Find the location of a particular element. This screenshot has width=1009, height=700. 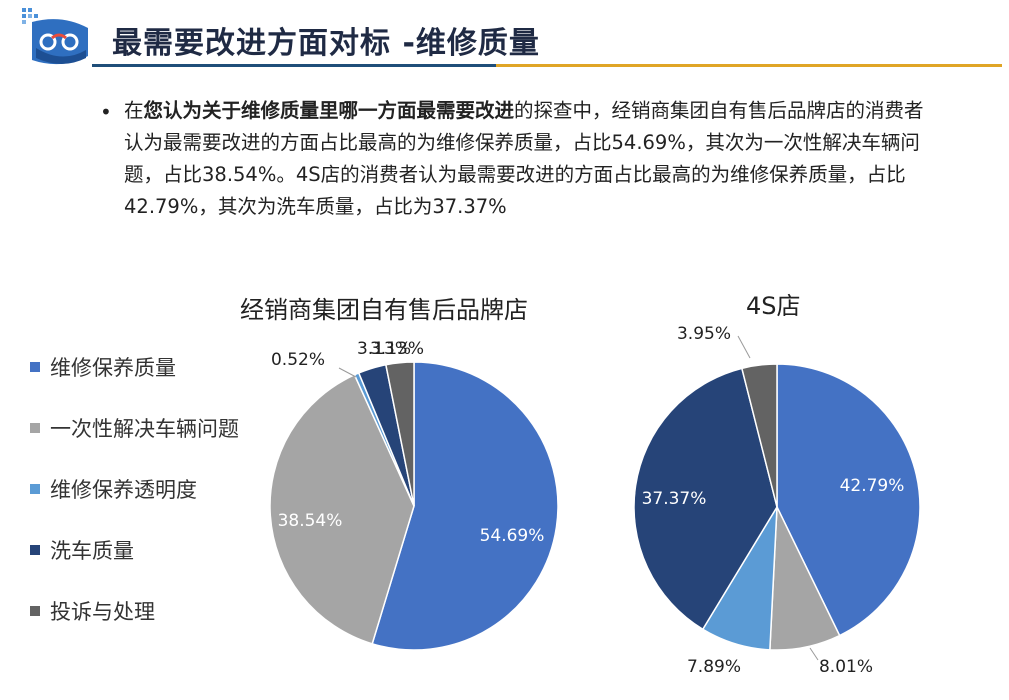

legend-label: 洗车质量 is located at coordinates (92, 551).